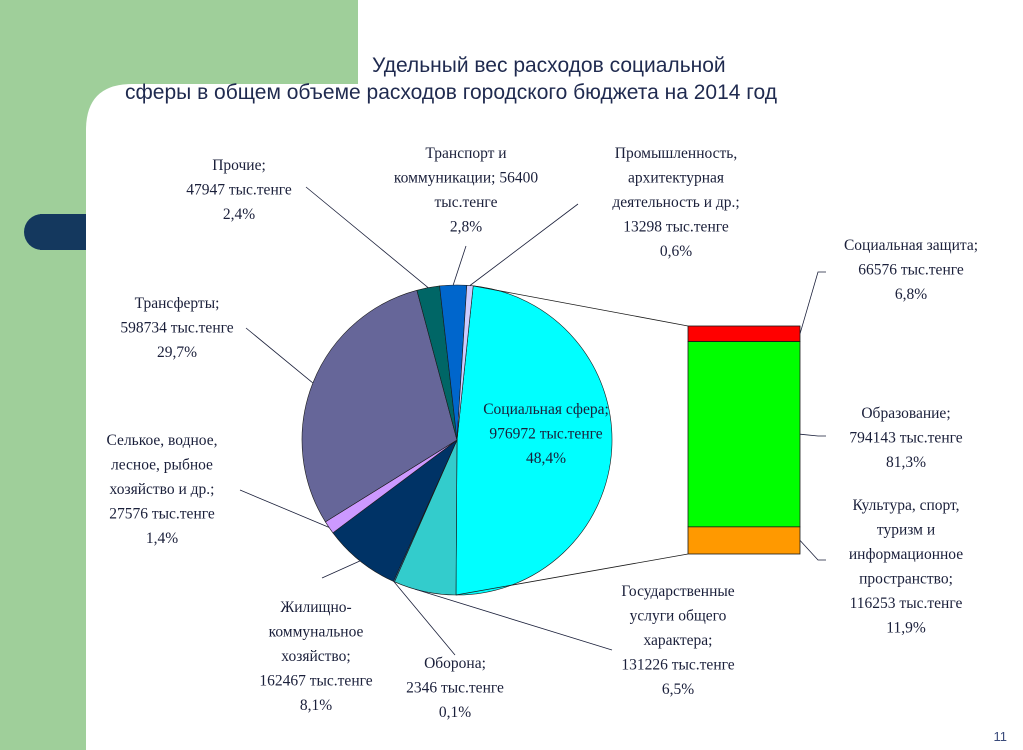 The image size is (1023, 750). I want to click on pie-slice-0-label-line-1: 976972 тыс.тенге, so click(545, 434).